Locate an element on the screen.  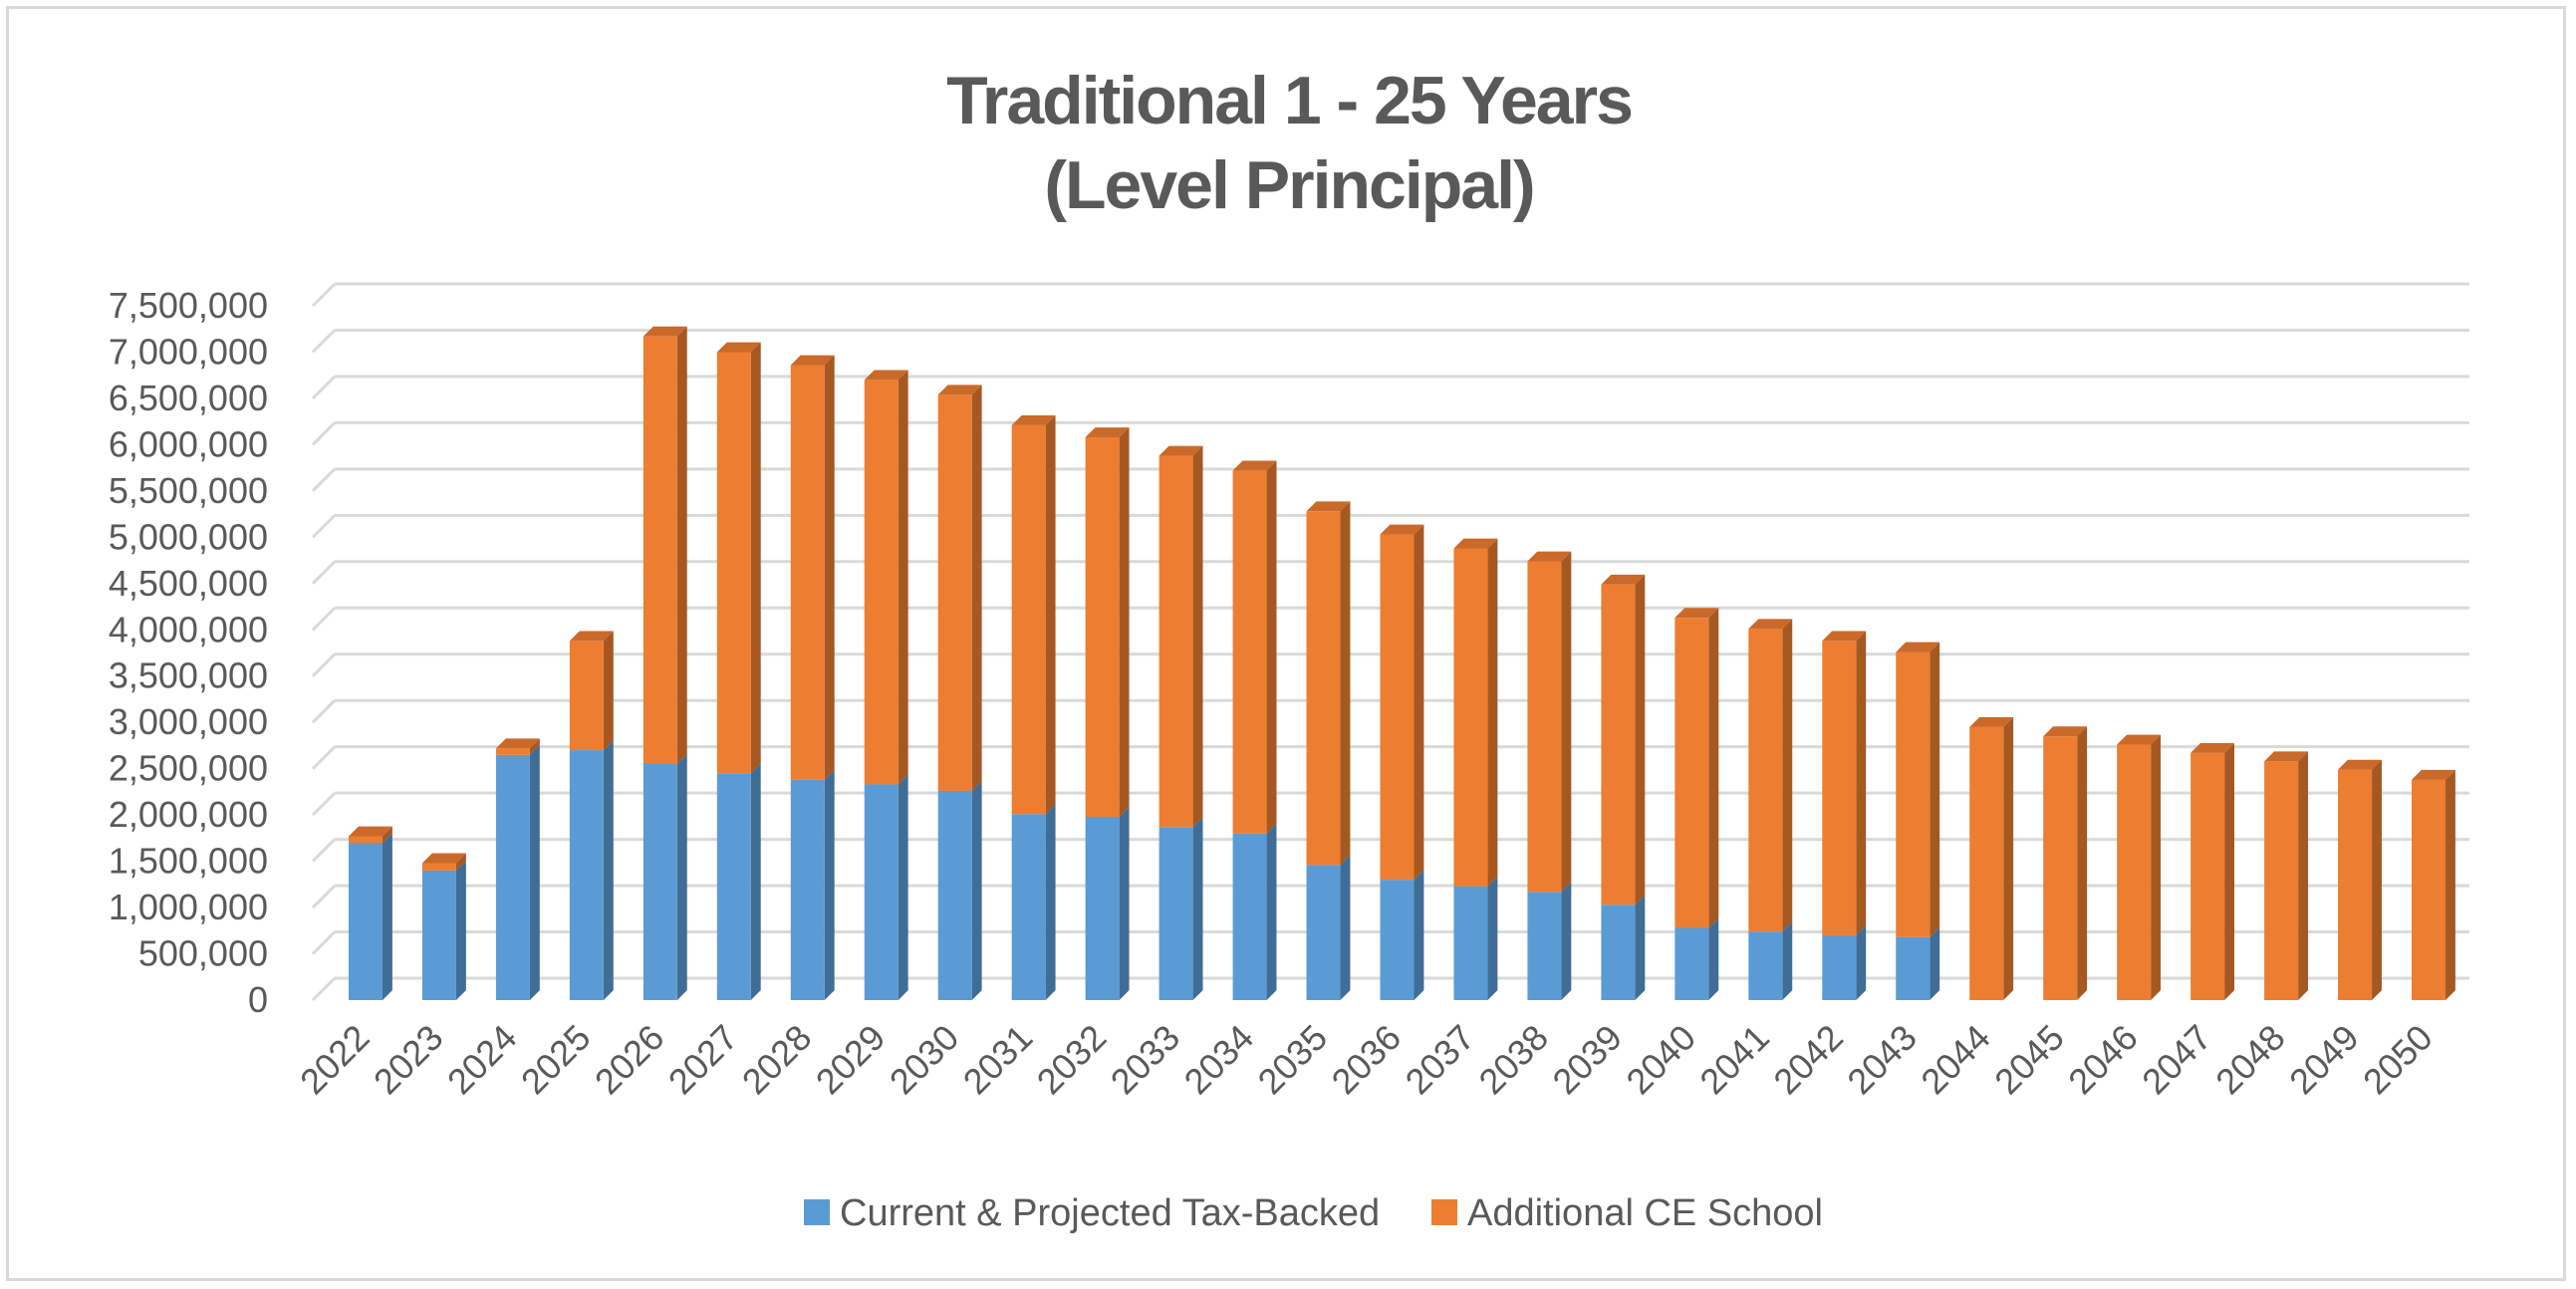
bar-tax-backed-2029-front is located at coordinates (881, 892).